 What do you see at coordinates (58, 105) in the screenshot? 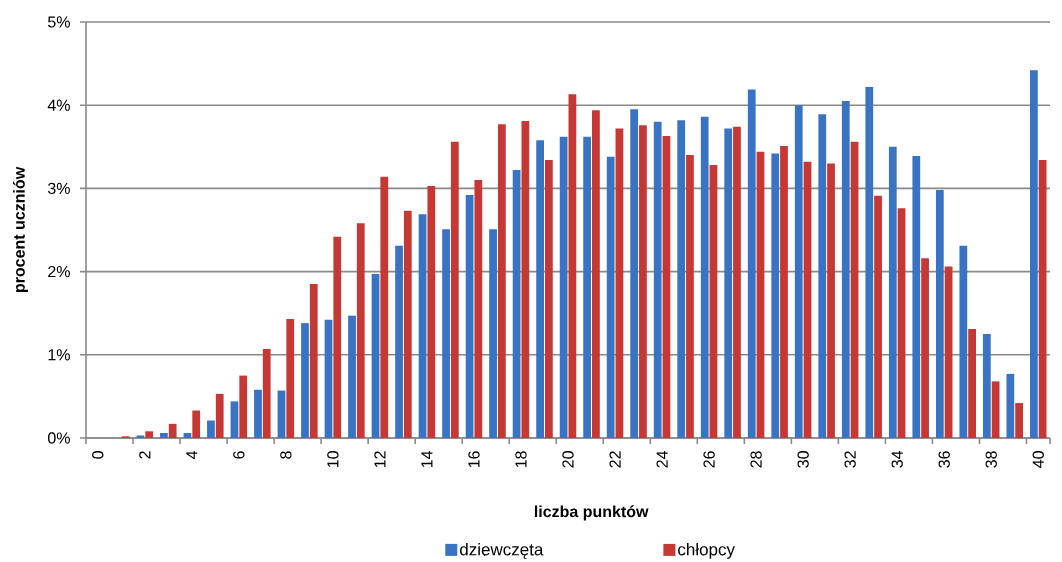
I see `y-tick-label: 4%` at bounding box center [58, 105].